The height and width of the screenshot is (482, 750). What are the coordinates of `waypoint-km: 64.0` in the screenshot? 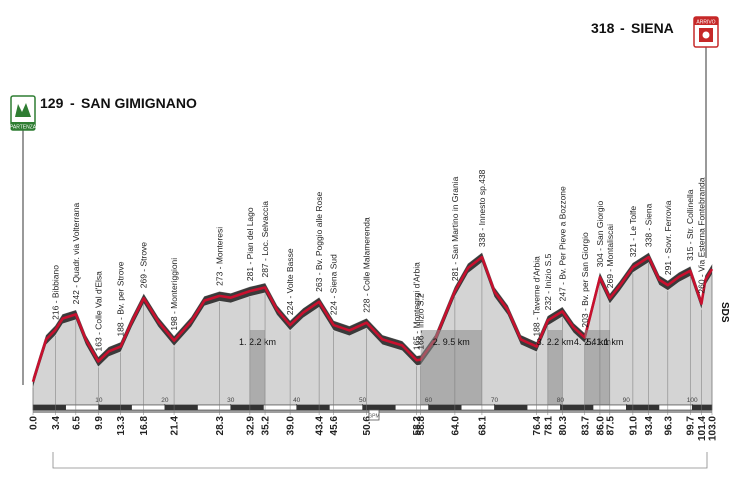 It's located at (455, 426).